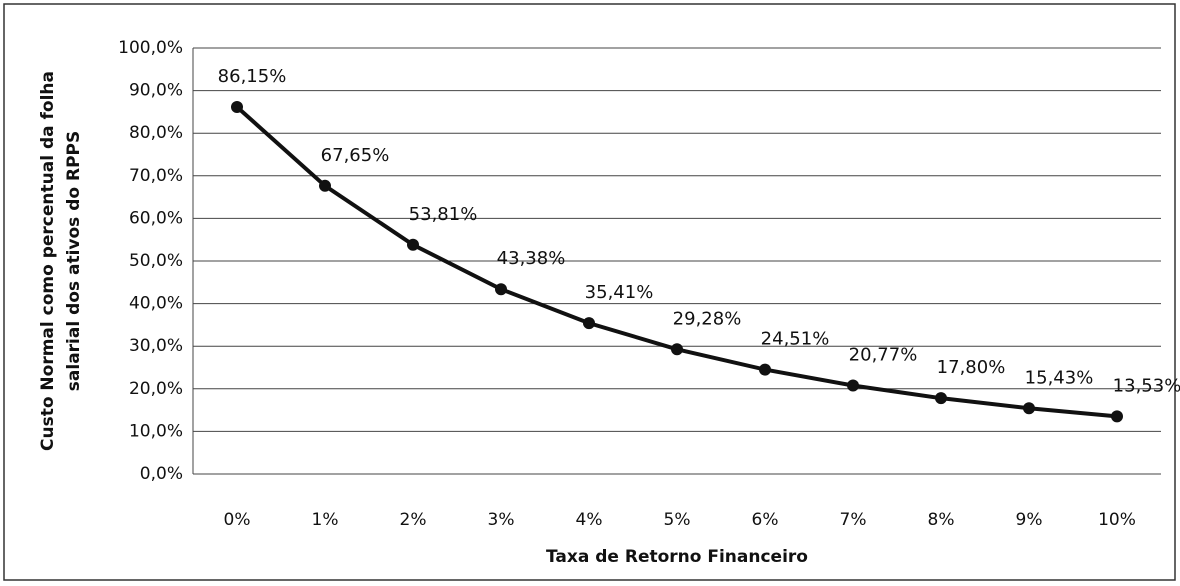 The height and width of the screenshot is (586, 1180). I want to click on x-tick-label: 0%, so click(237, 520).